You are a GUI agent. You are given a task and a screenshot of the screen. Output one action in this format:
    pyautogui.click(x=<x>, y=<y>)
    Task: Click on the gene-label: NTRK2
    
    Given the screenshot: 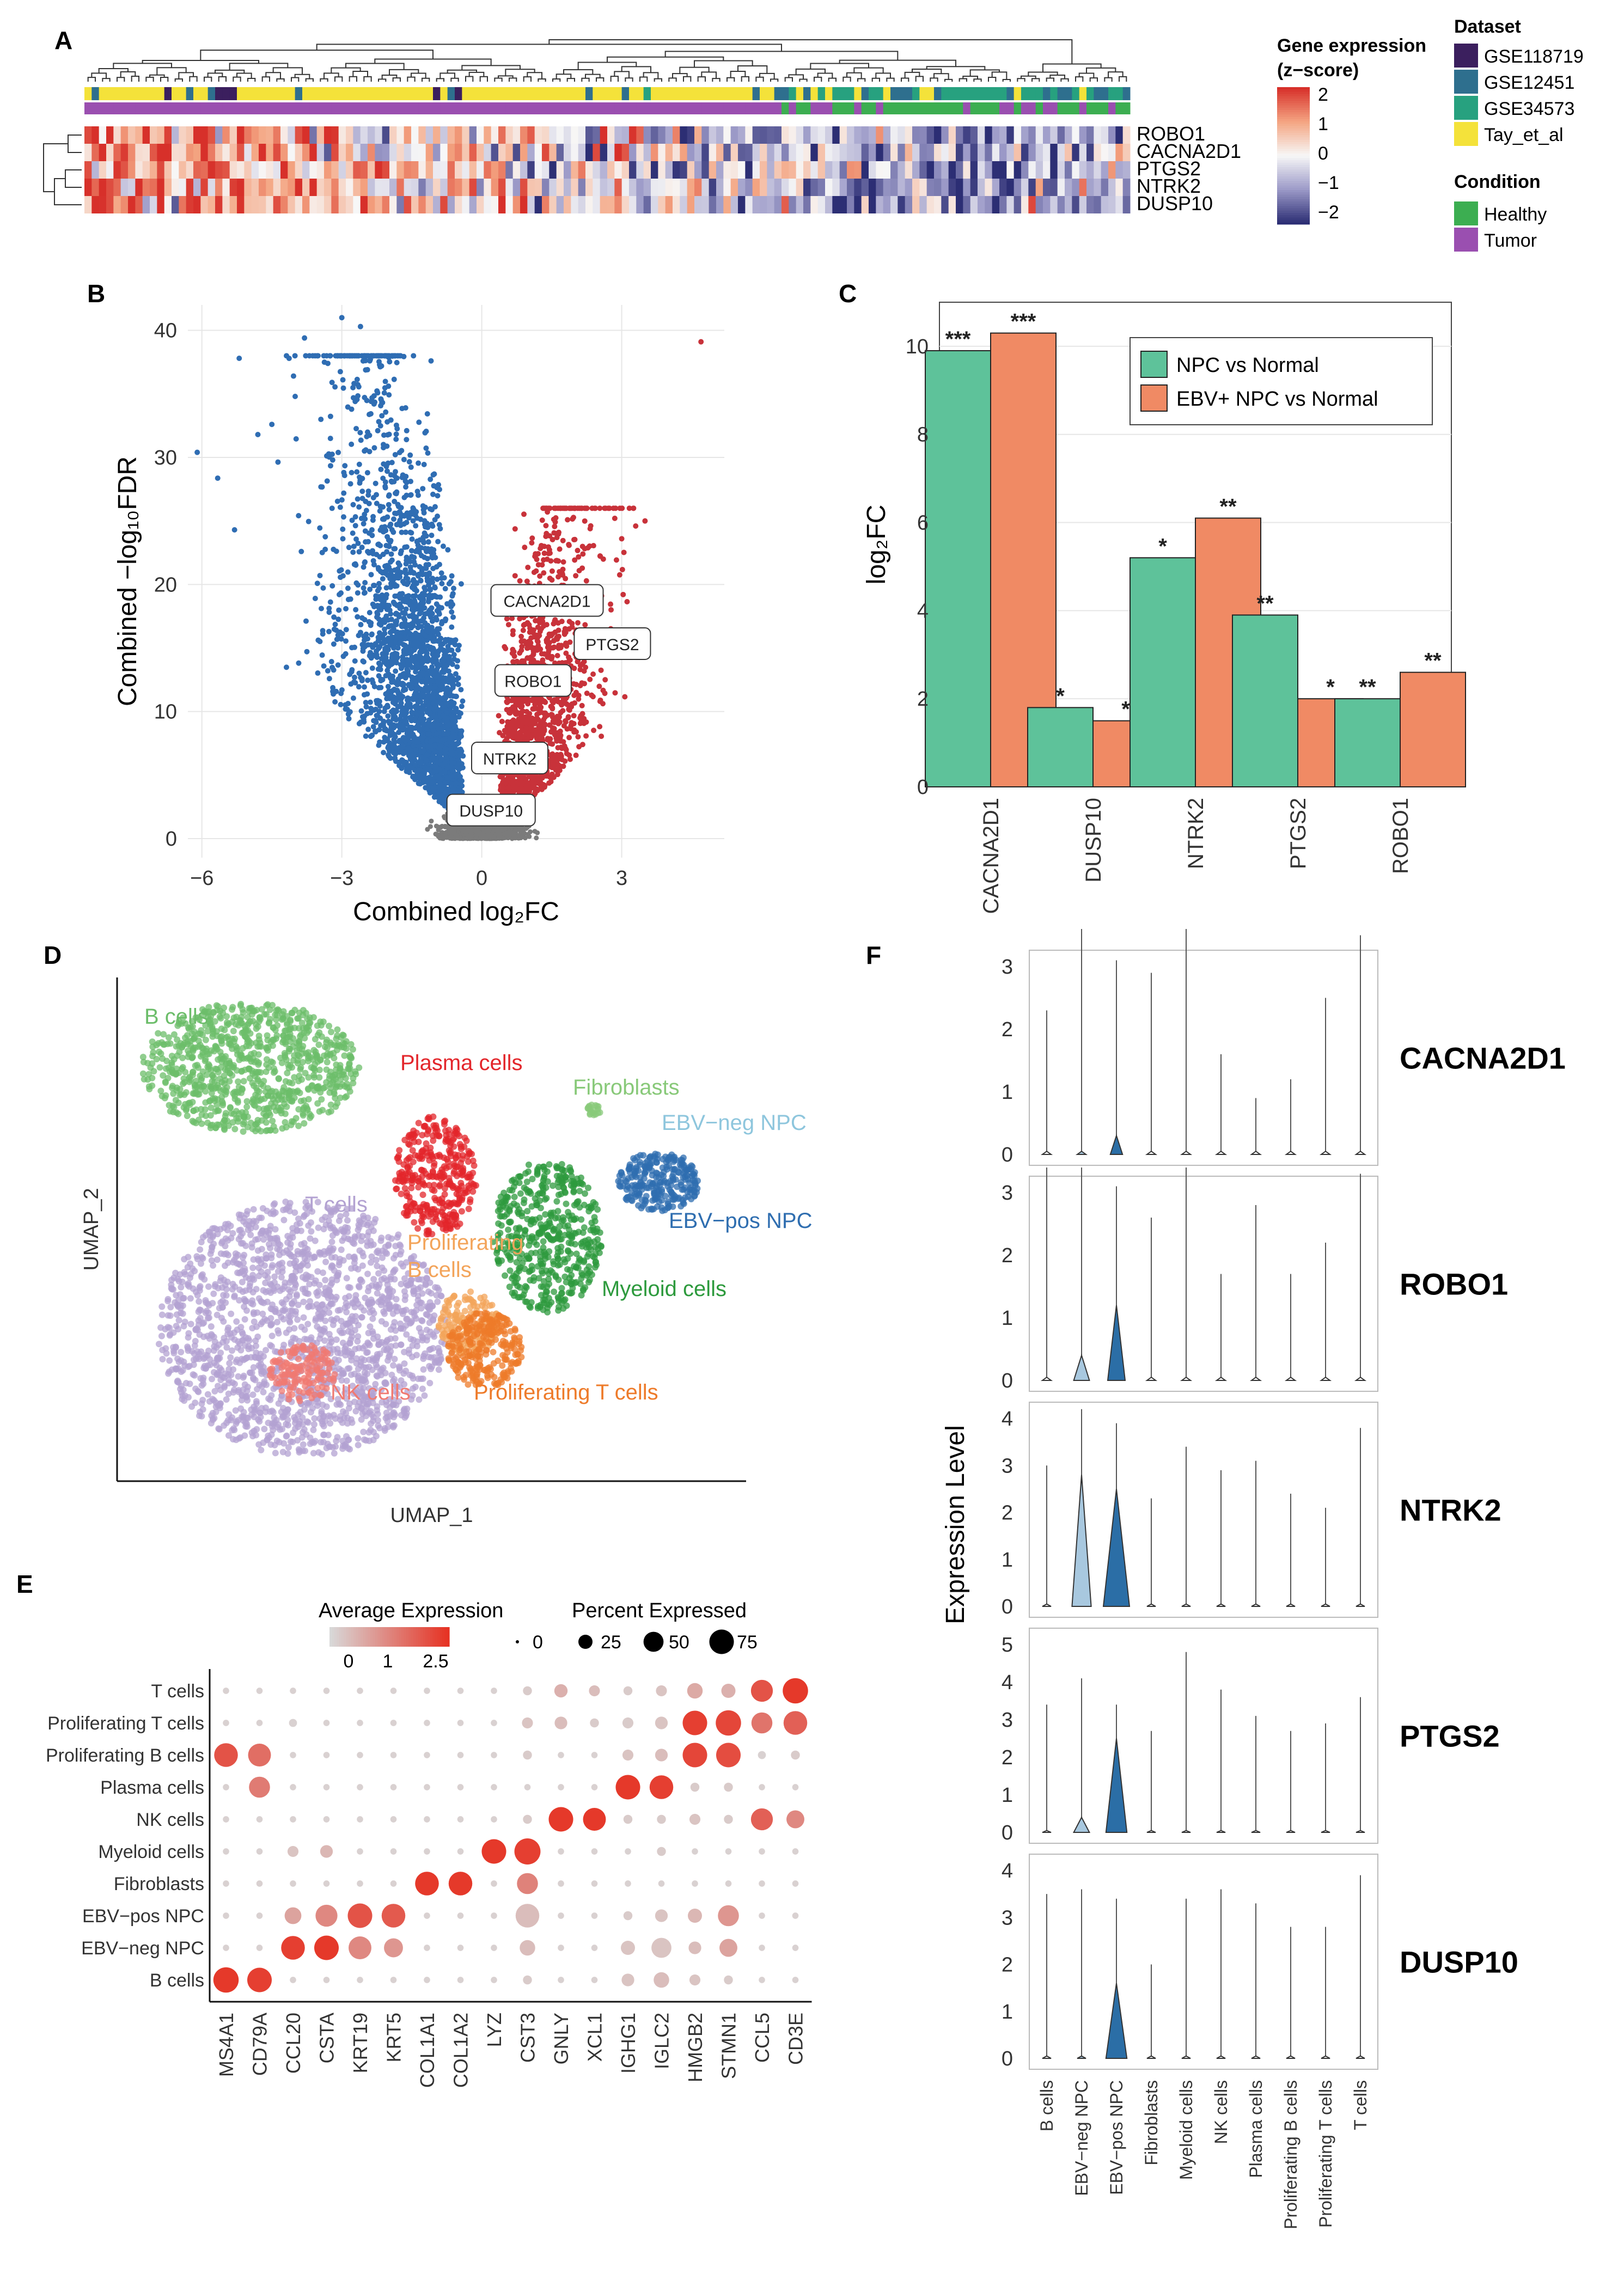 What is the action you would take?
    pyautogui.click(x=1169, y=186)
    